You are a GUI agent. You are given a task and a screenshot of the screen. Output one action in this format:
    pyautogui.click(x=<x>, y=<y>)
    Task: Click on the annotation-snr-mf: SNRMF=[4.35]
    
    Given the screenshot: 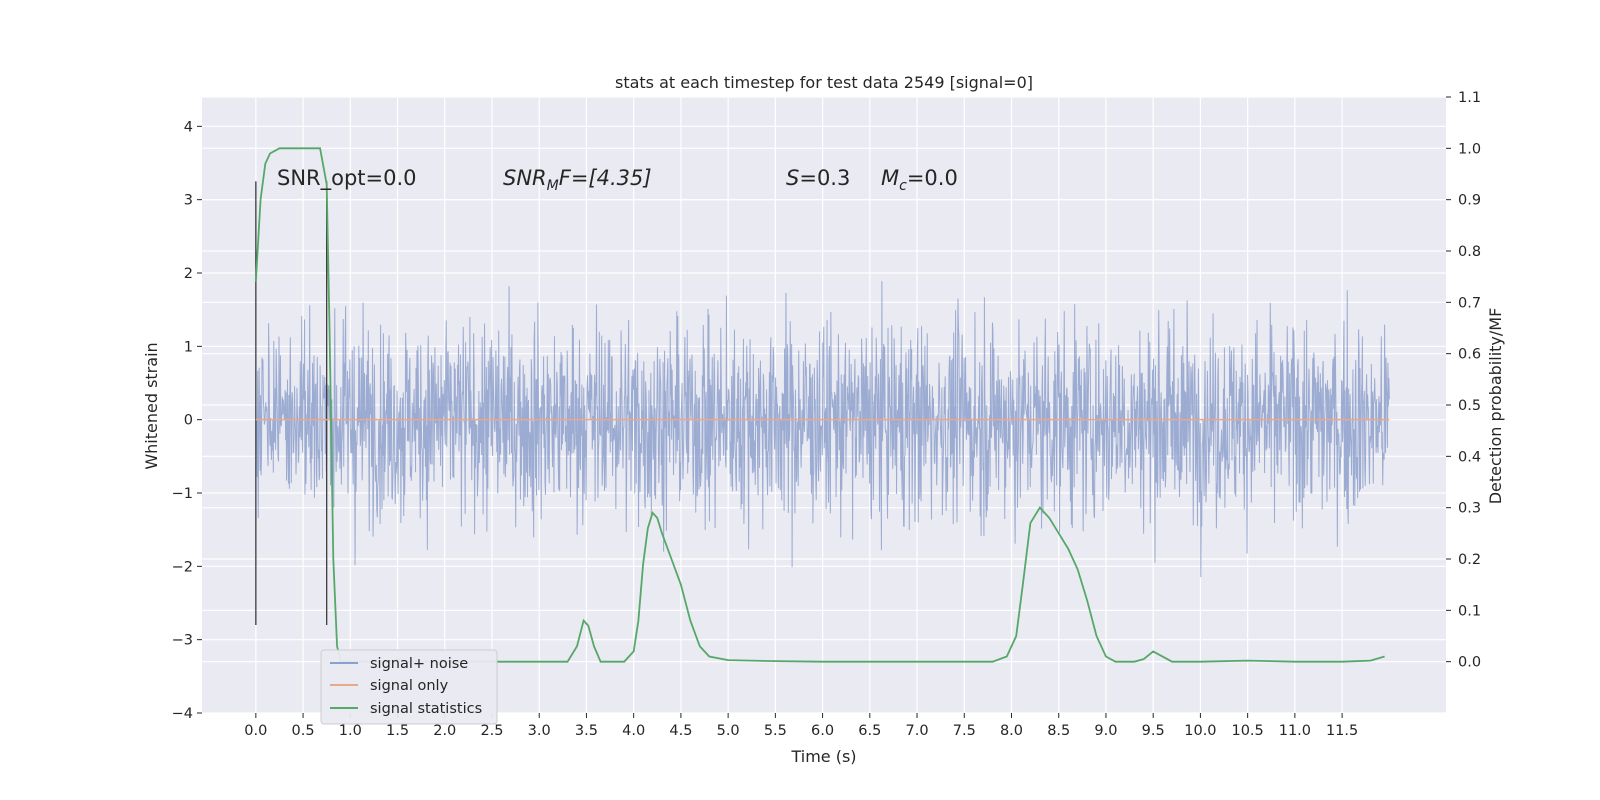 What is the action you would take?
    pyautogui.click(x=577, y=180)
    